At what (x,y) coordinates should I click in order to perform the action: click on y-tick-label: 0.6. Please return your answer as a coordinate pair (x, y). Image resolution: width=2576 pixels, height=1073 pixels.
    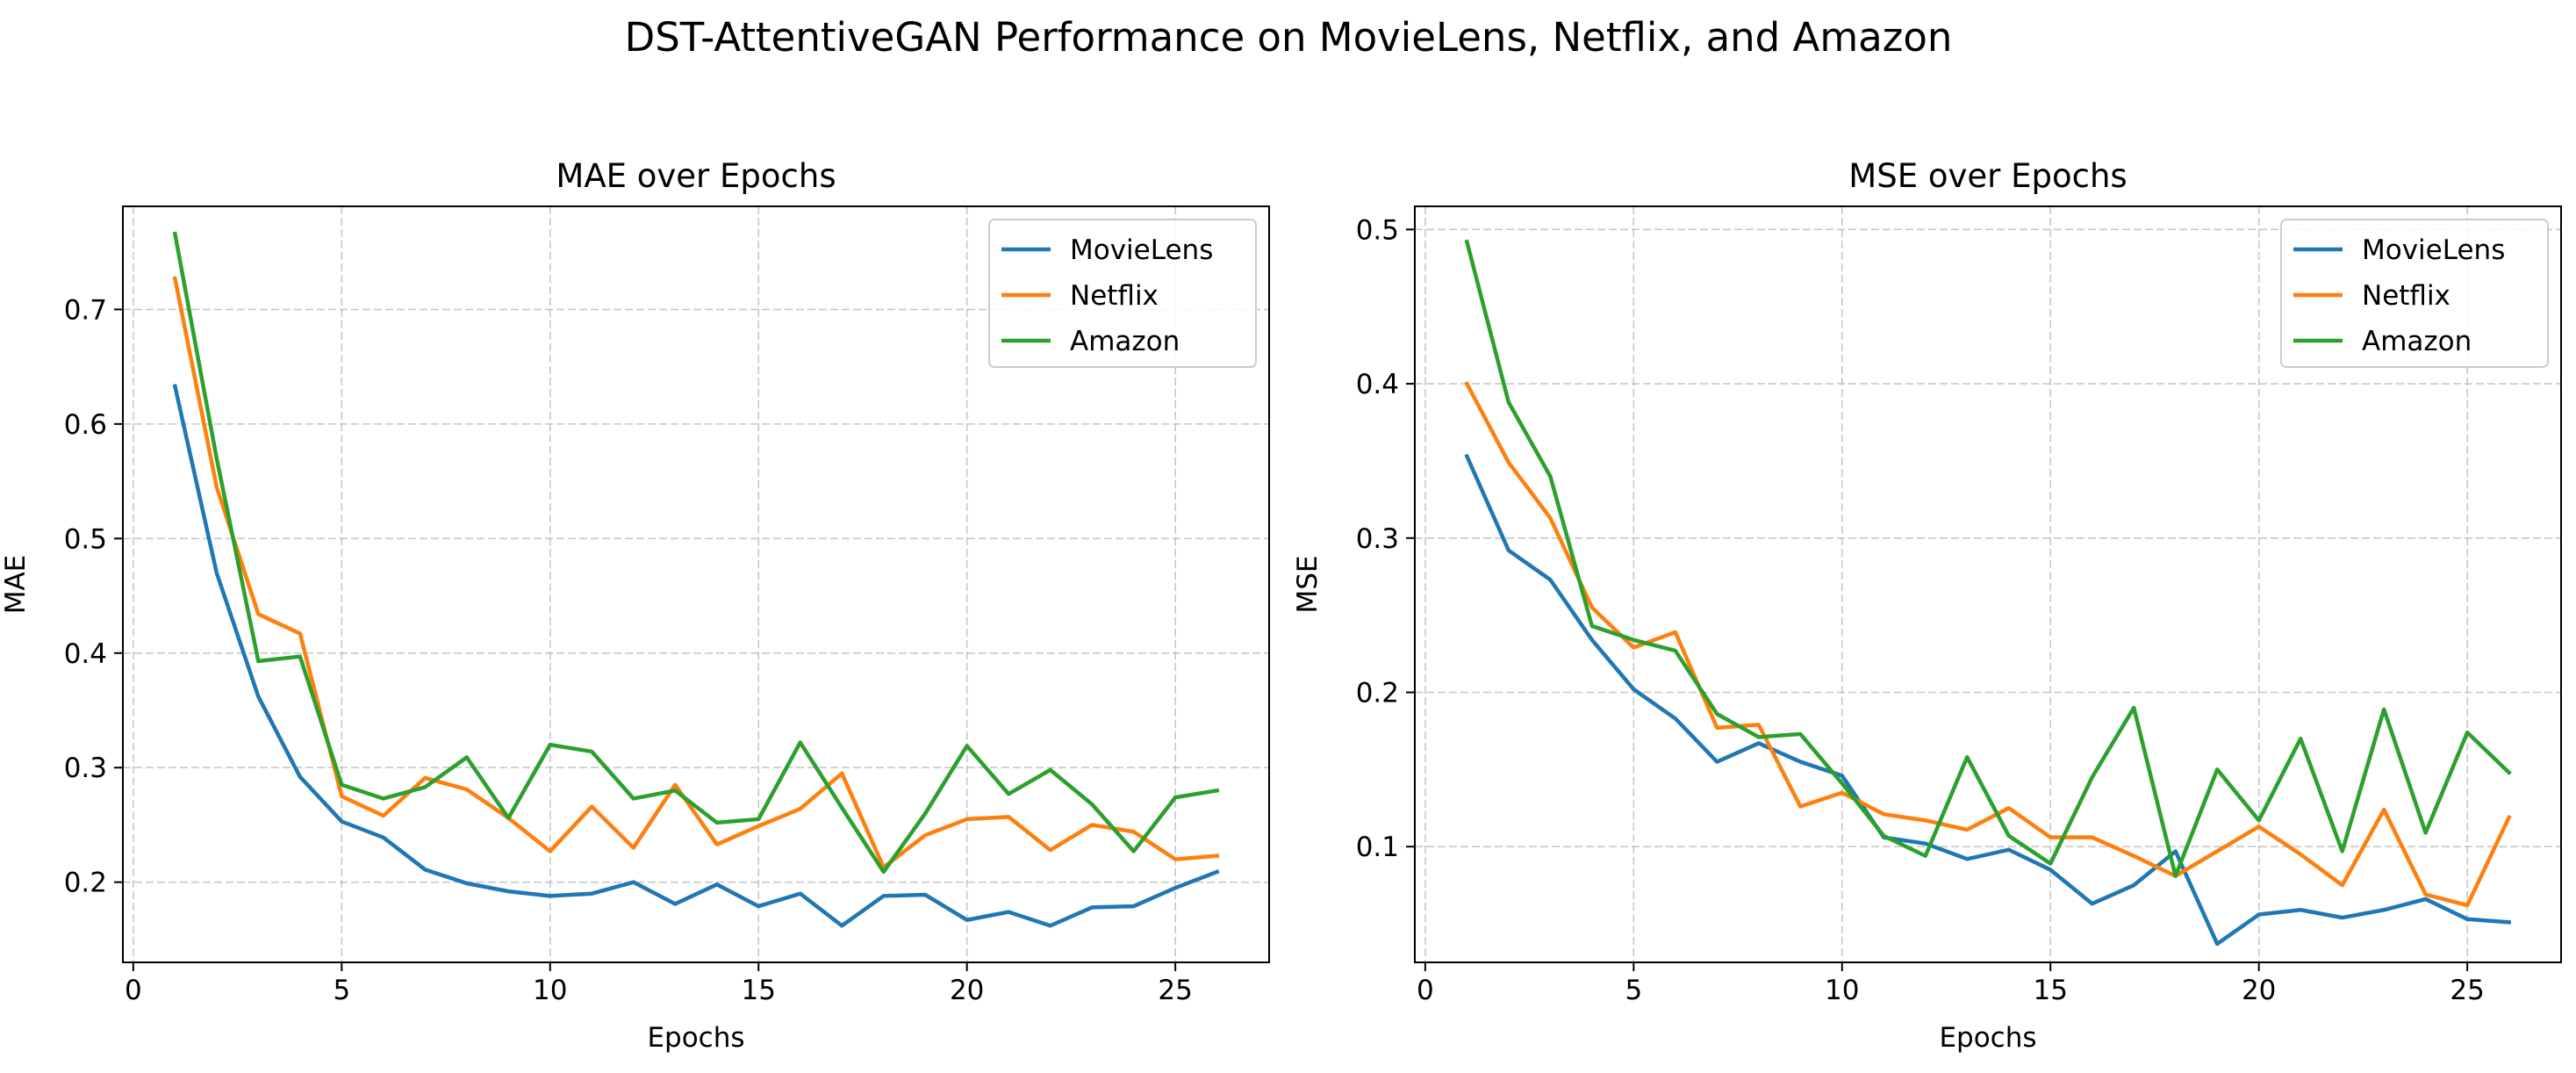
    Looking at the image, I should click on (85, 425).